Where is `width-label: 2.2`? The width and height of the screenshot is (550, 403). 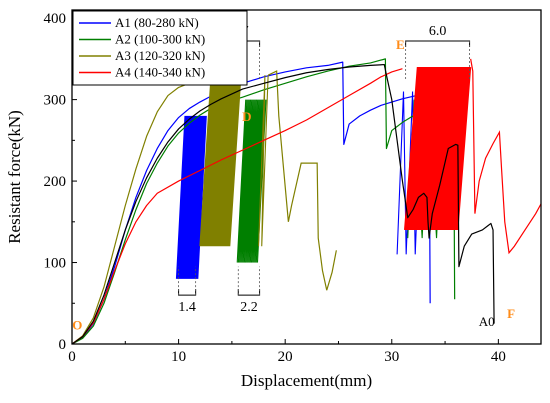 width-label: 2.2 is located at coordinates (249, 307).